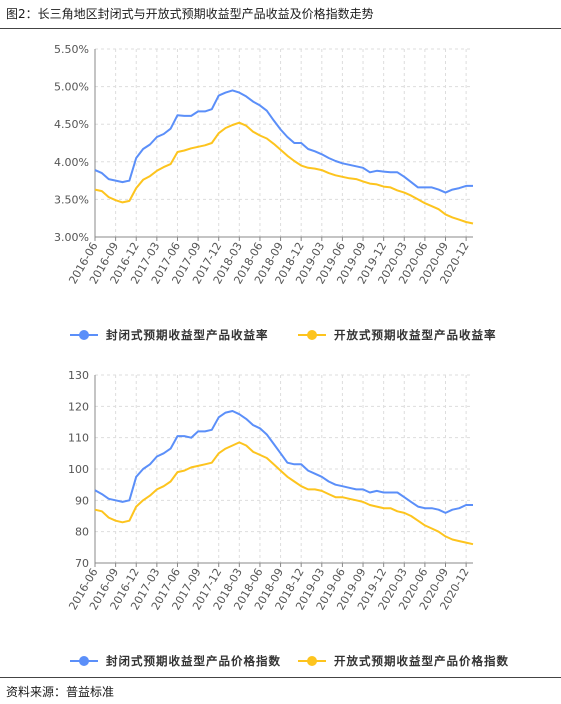 The height and width of the screenshot is (704, 561). I want to click on y-tick-label: 120, so click(78, 406).